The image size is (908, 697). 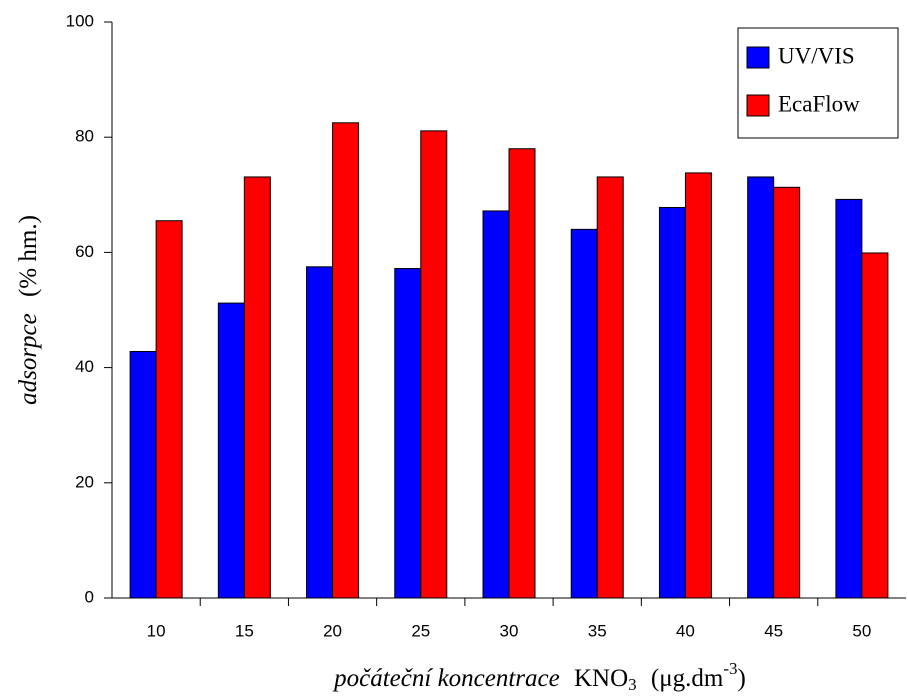 What do you see at coordinates (730, 668) in the screenshot?
I see `x-label-part: -3` at bounding box center [730, 668].